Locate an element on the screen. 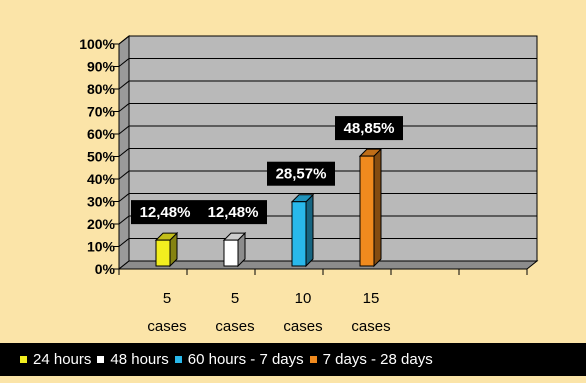 The width and height of the screenshot is (586, 383). legend-item: 60 hours - 7 days is located at coordinates (239, 359).